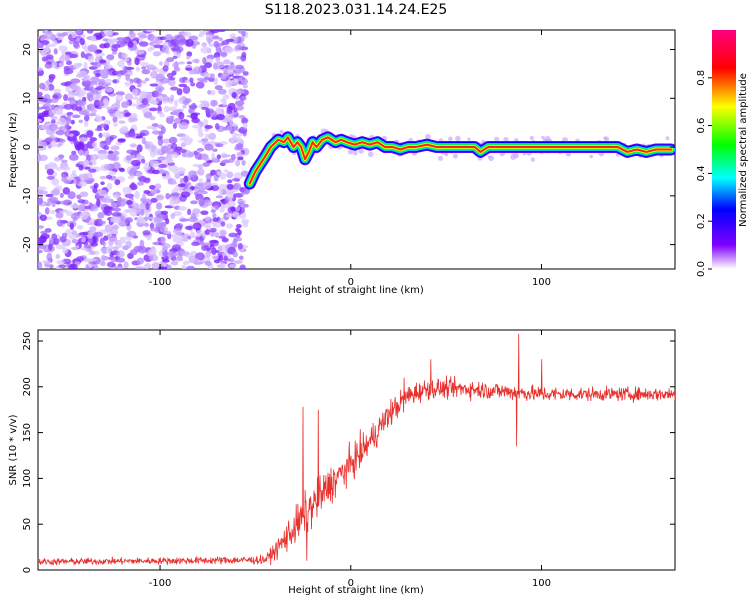 The width and height of the screenshot is (750, 600). I want to click on y-tick-label: 150, so click(27, 432).